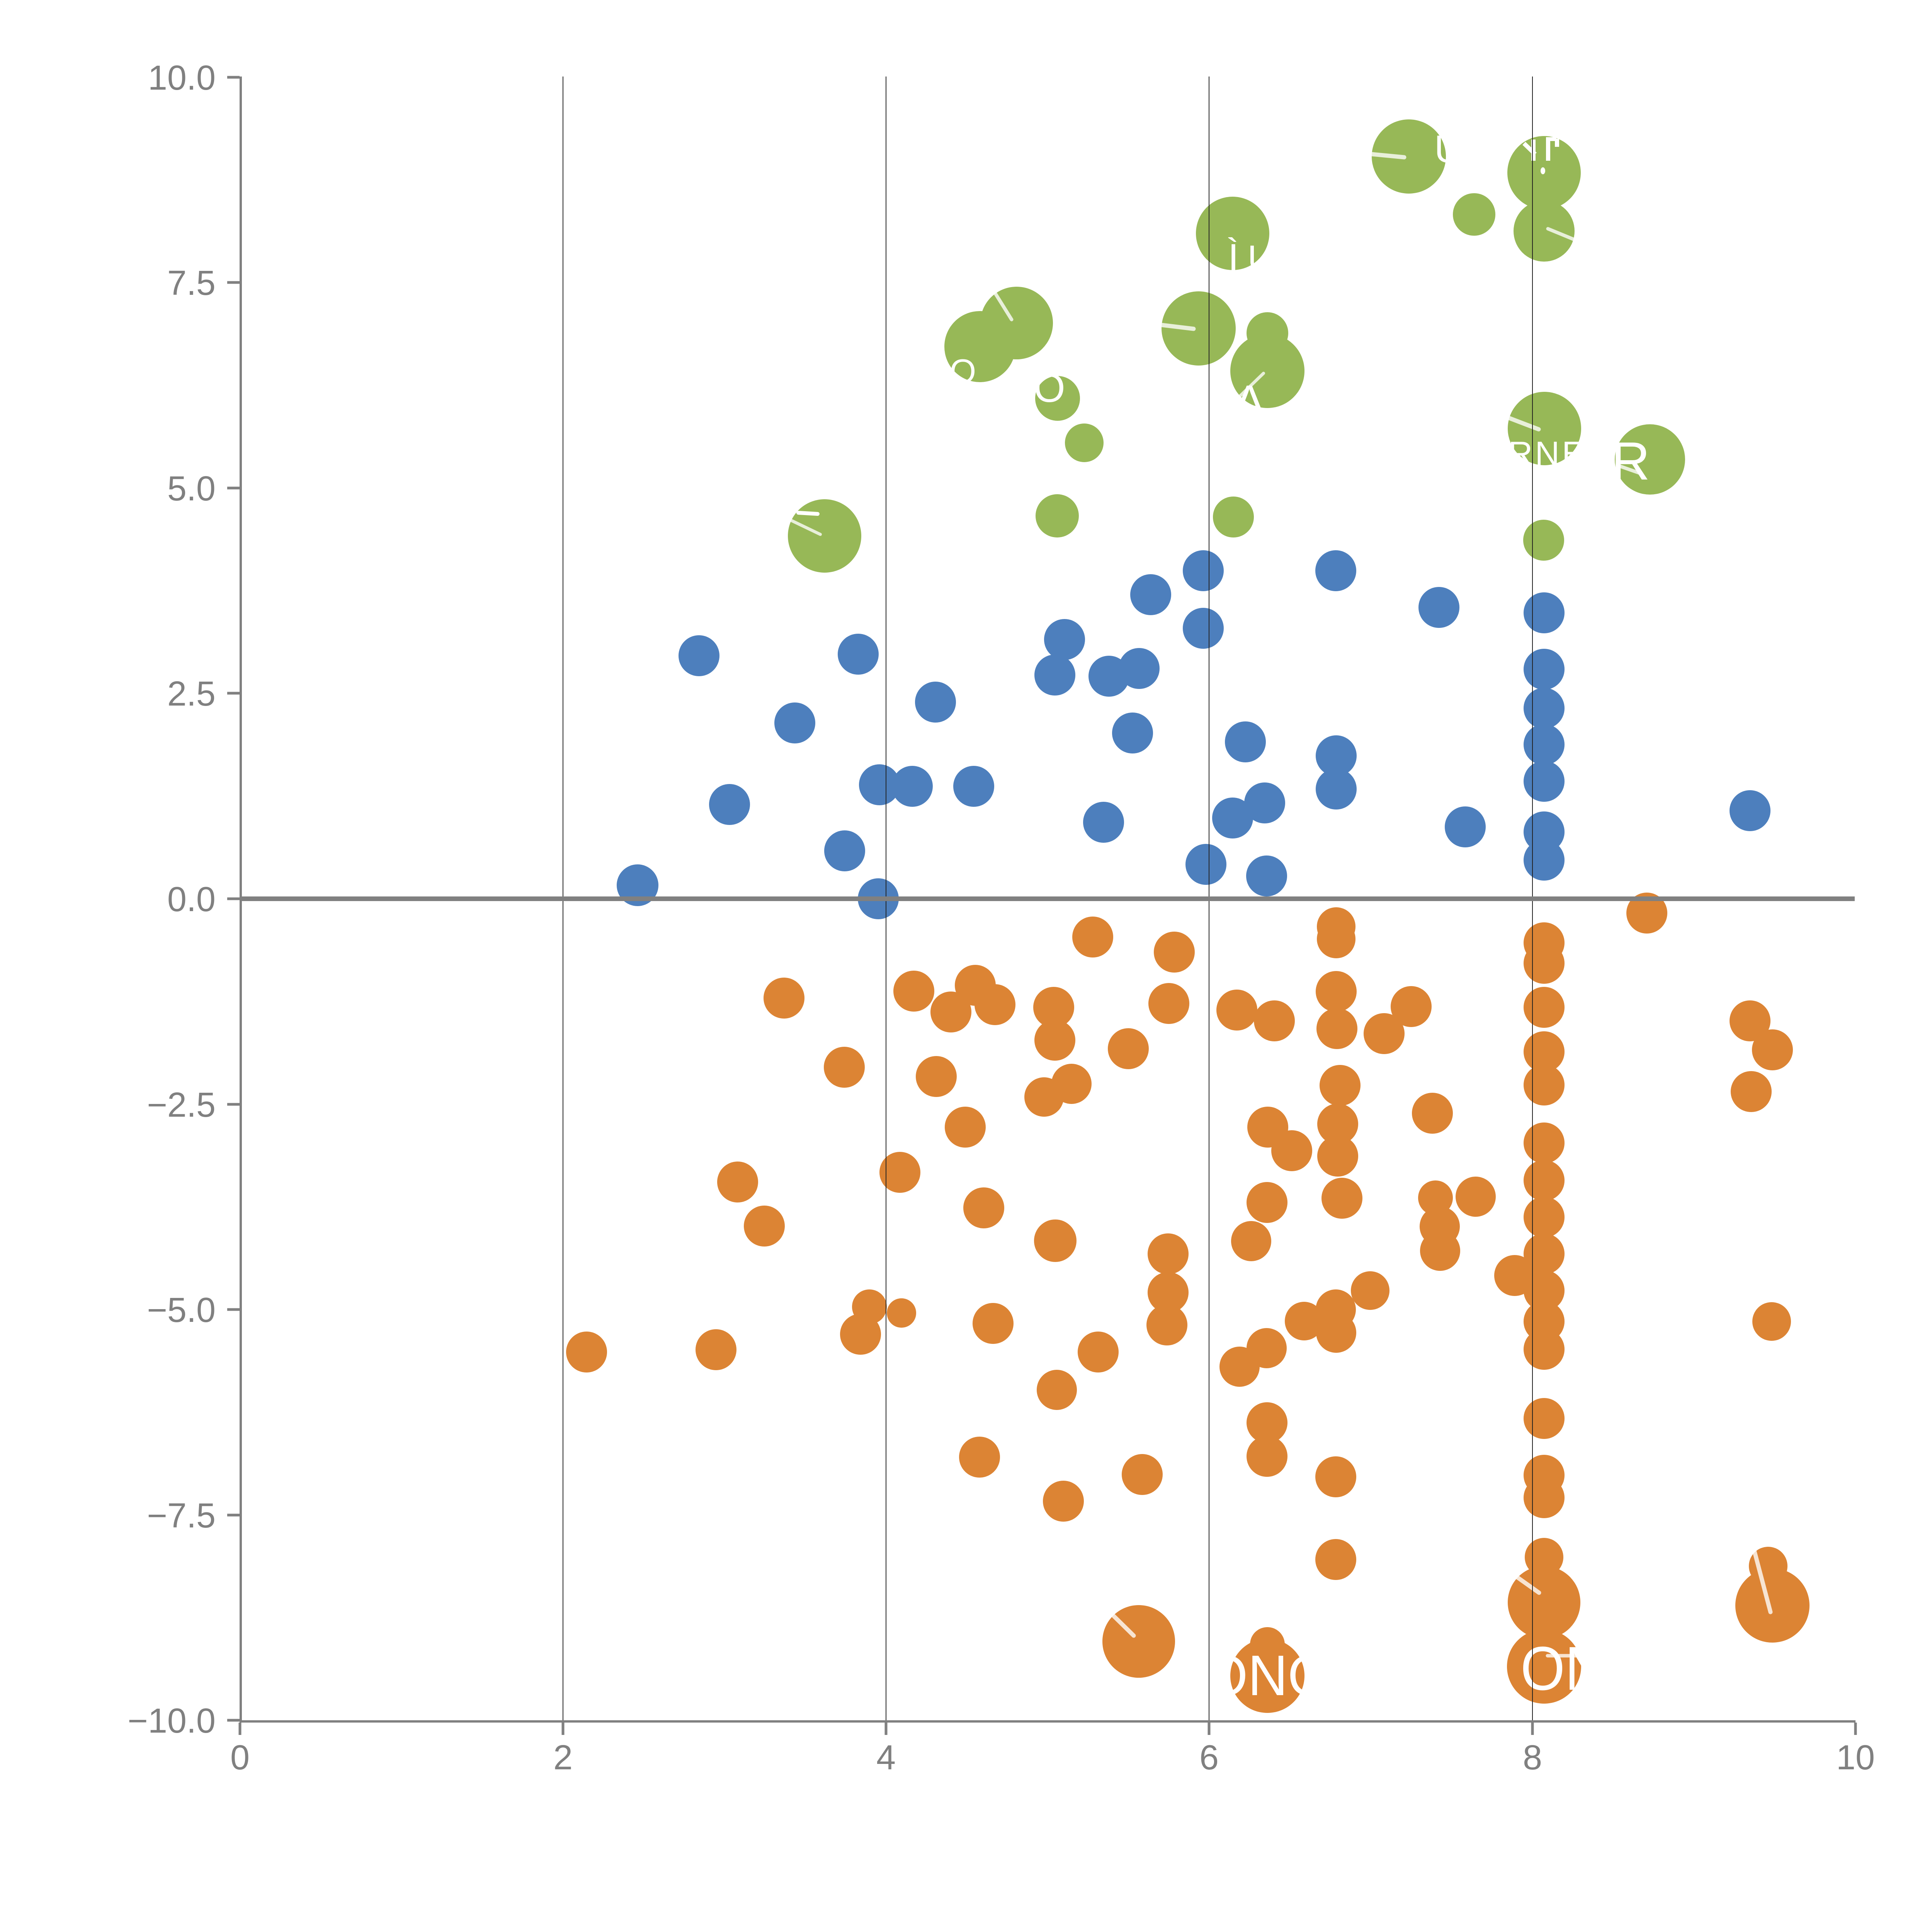 Image resolution: width=1932 pixels, height=1932 pixels. I want to click on svg-text: ON, so click(1563, 1669).